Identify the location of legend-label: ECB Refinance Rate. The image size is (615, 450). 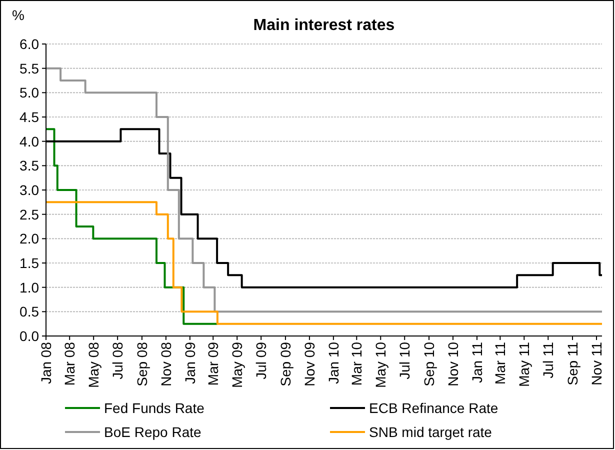
(433, 408).